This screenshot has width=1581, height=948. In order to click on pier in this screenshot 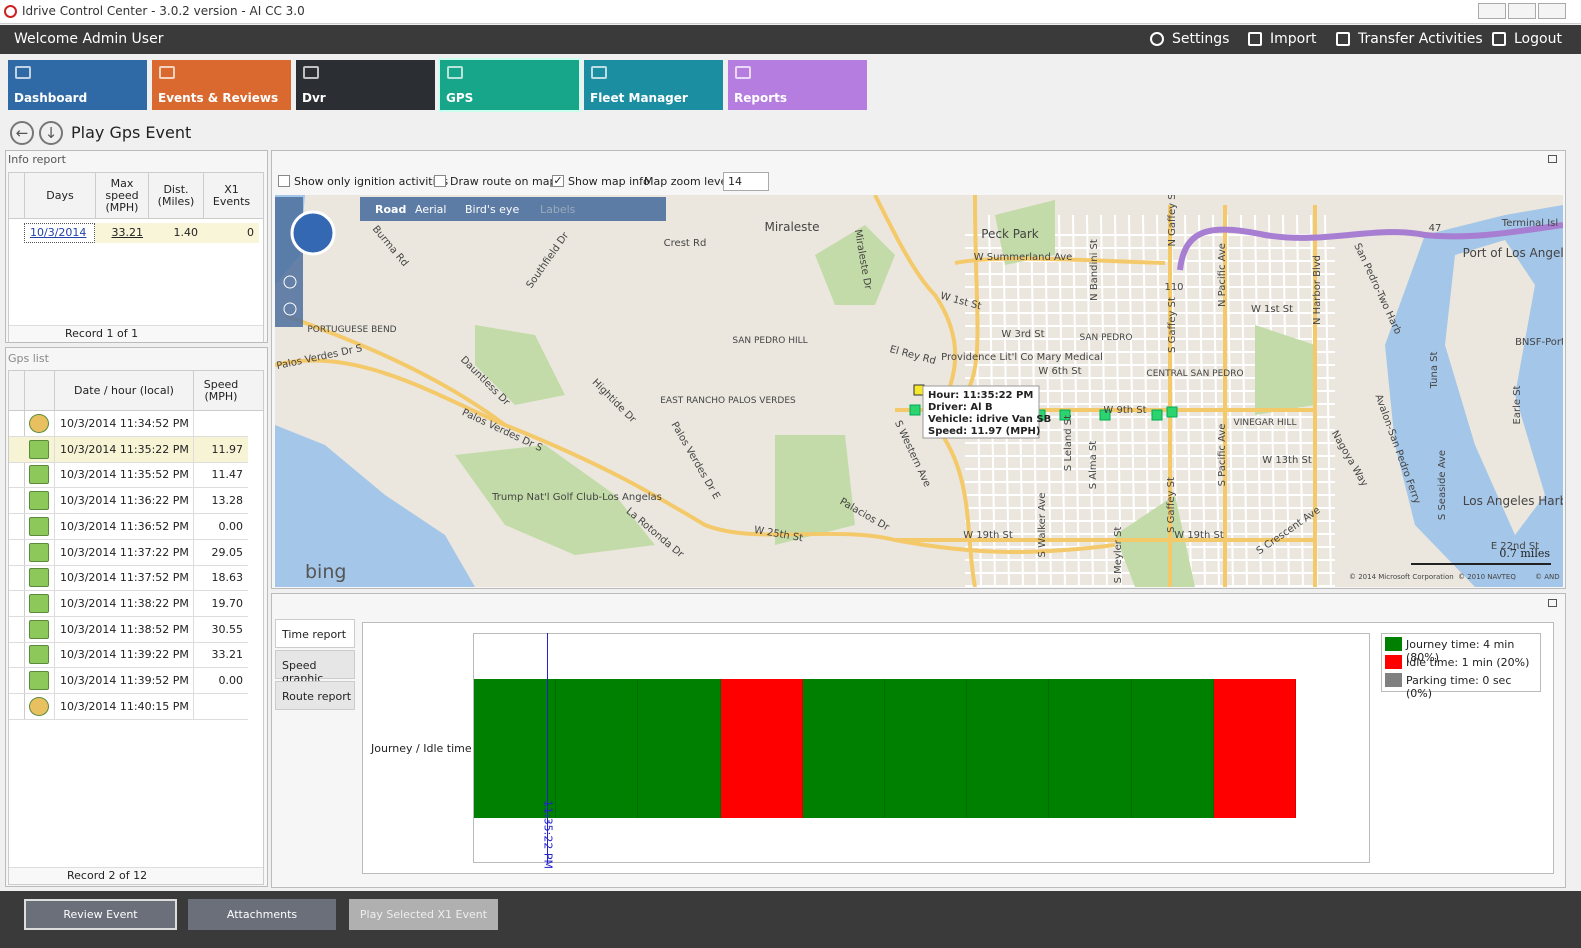, I will do `click(1495, 387)`.